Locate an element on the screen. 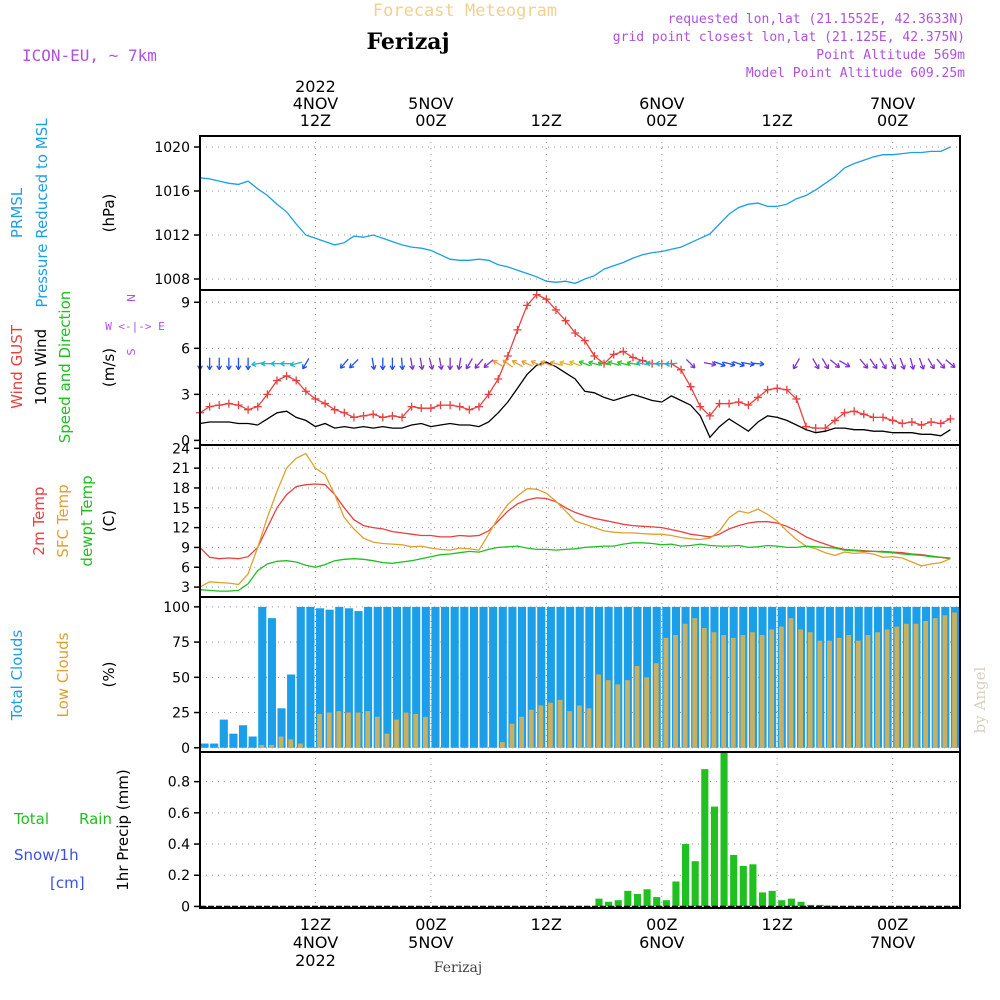 This screenshot has height=1000, width=1000. low-clouds-label: Low Clouds is located at coordinates (63, 674).